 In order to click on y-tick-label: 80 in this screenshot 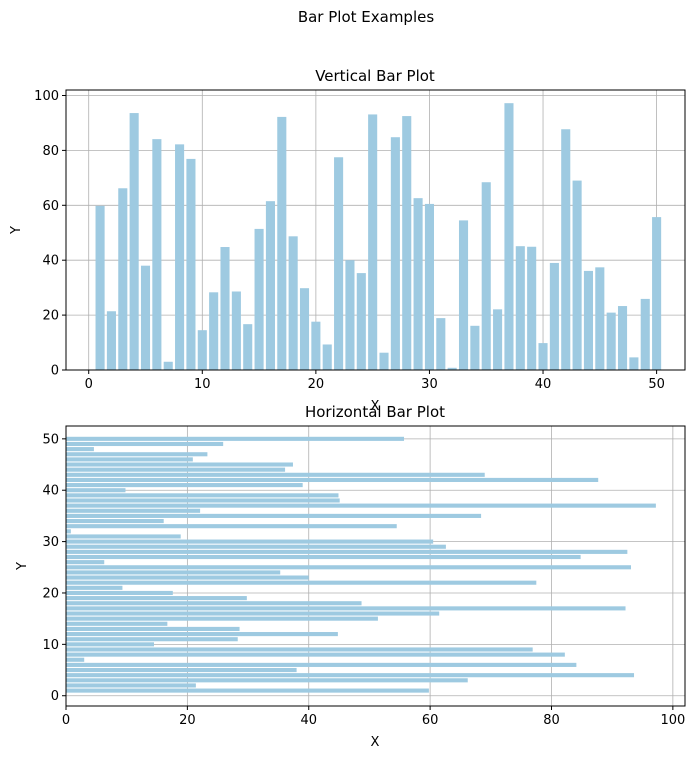, I will do `click(50, 151)`.